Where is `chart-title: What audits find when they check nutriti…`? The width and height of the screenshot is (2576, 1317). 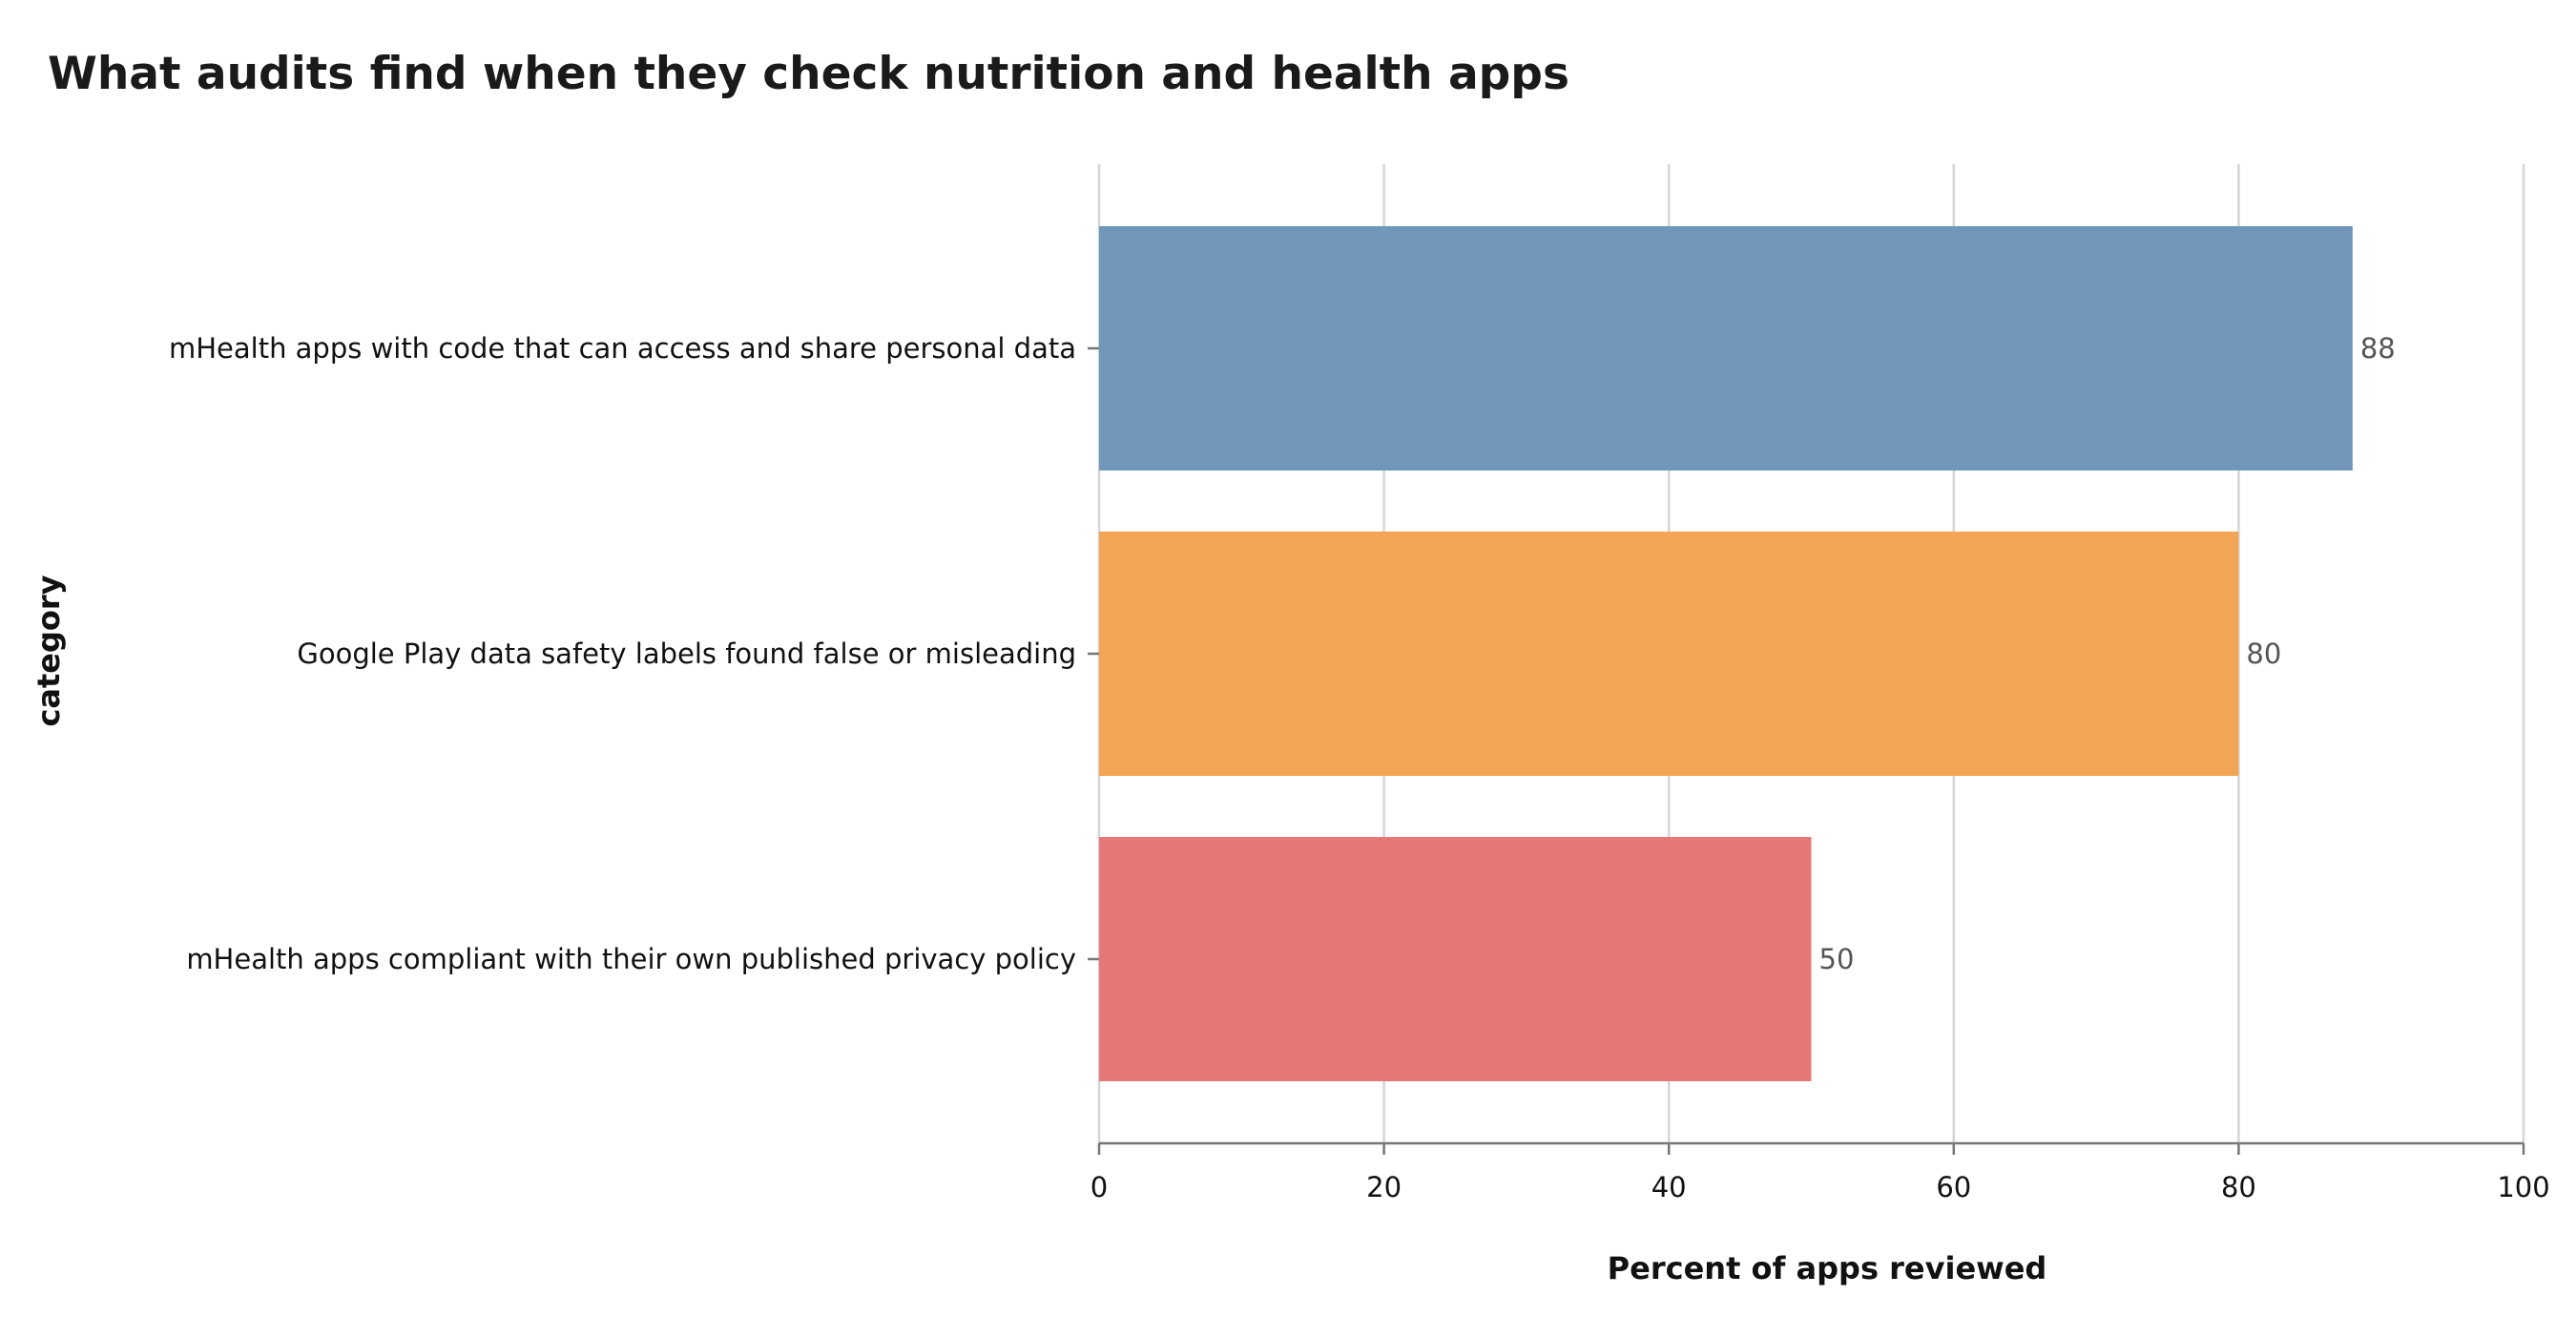
chart-title: What audits find when they check nutriti… is located at coordinates (808, 74).